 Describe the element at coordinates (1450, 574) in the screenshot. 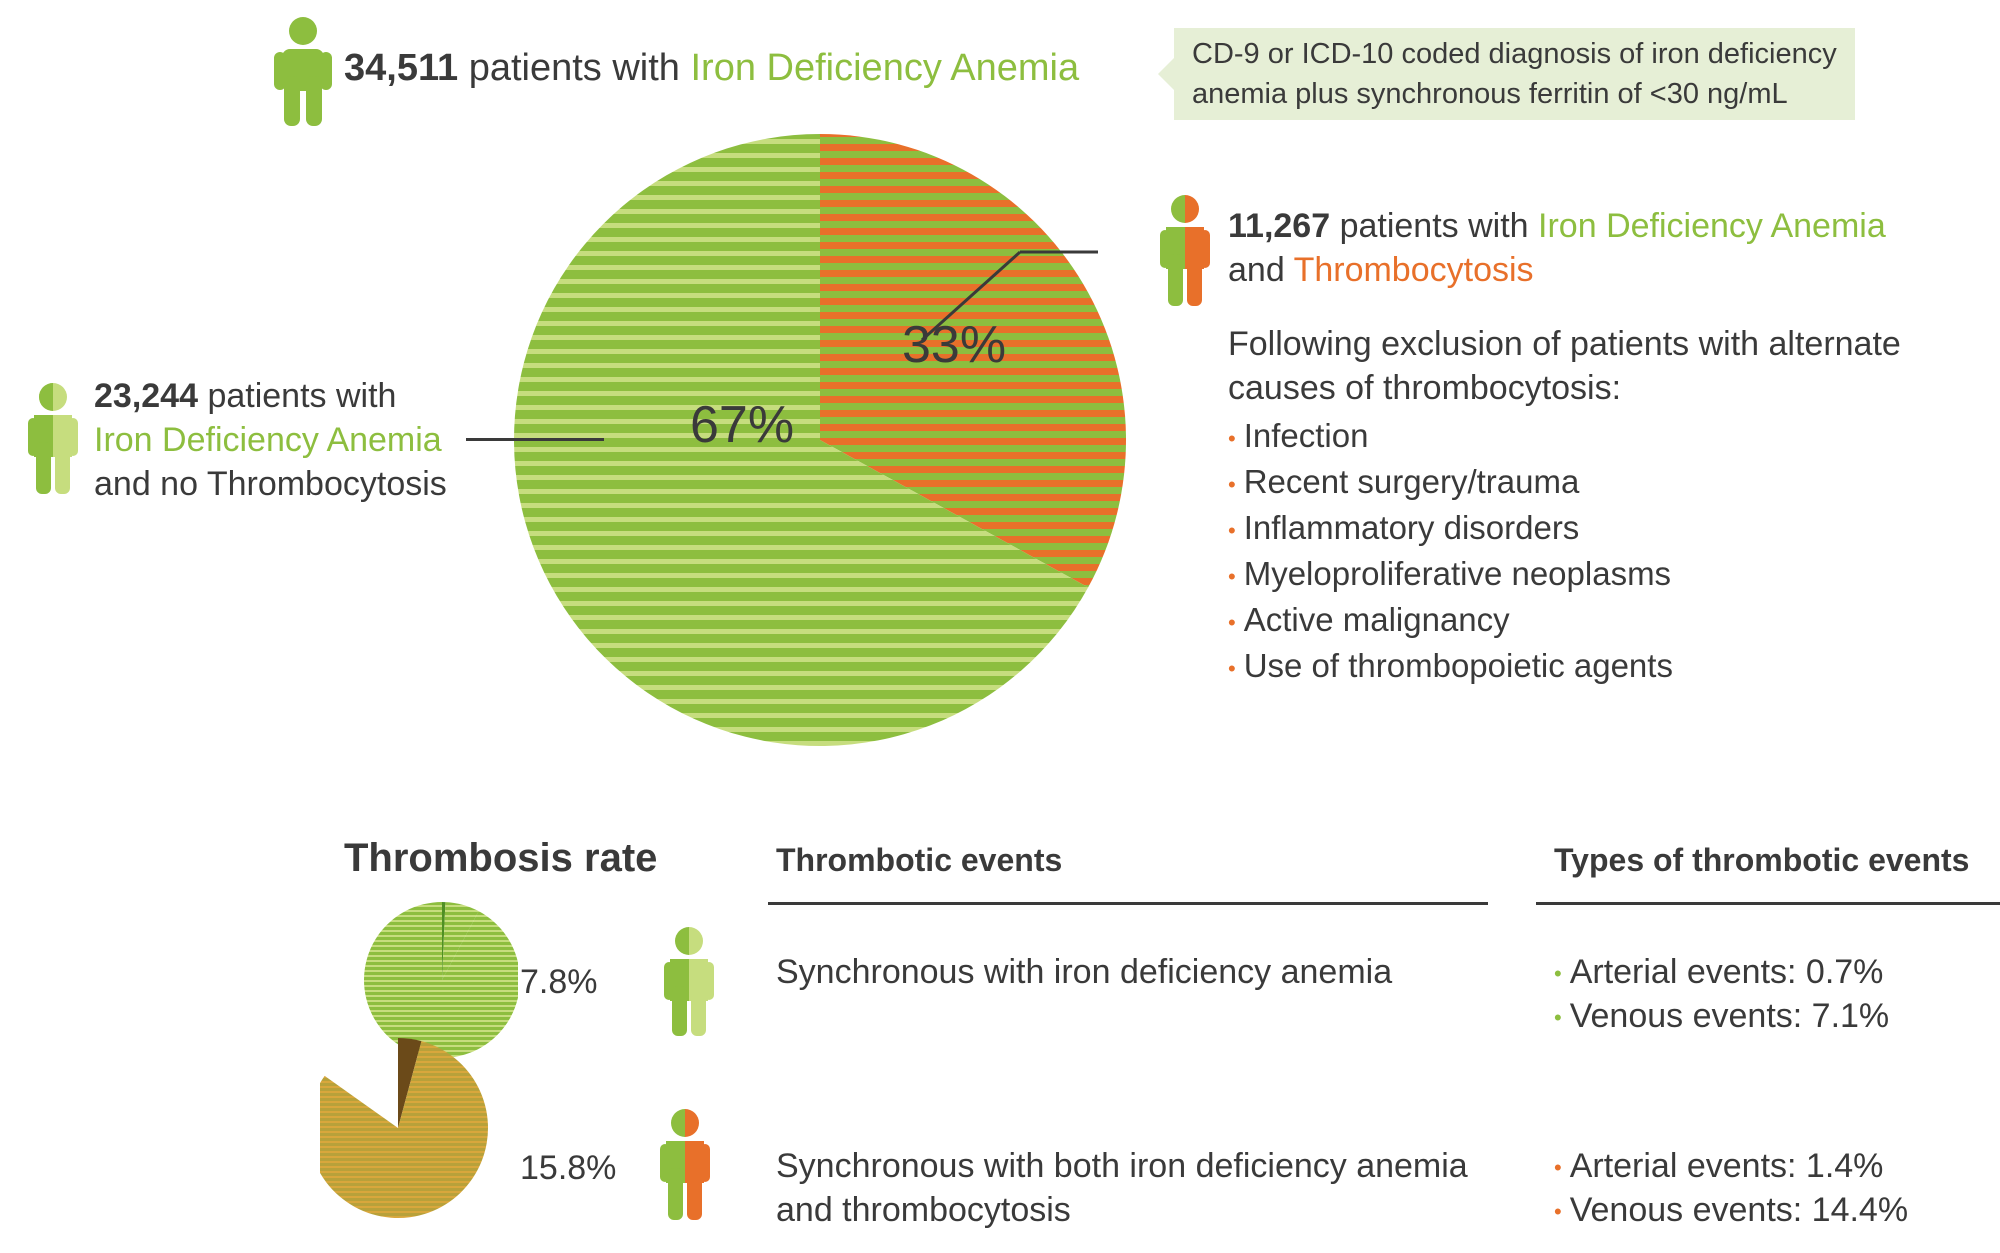

I see `list-item: • Myeloproliferative neoplasms` at that location.